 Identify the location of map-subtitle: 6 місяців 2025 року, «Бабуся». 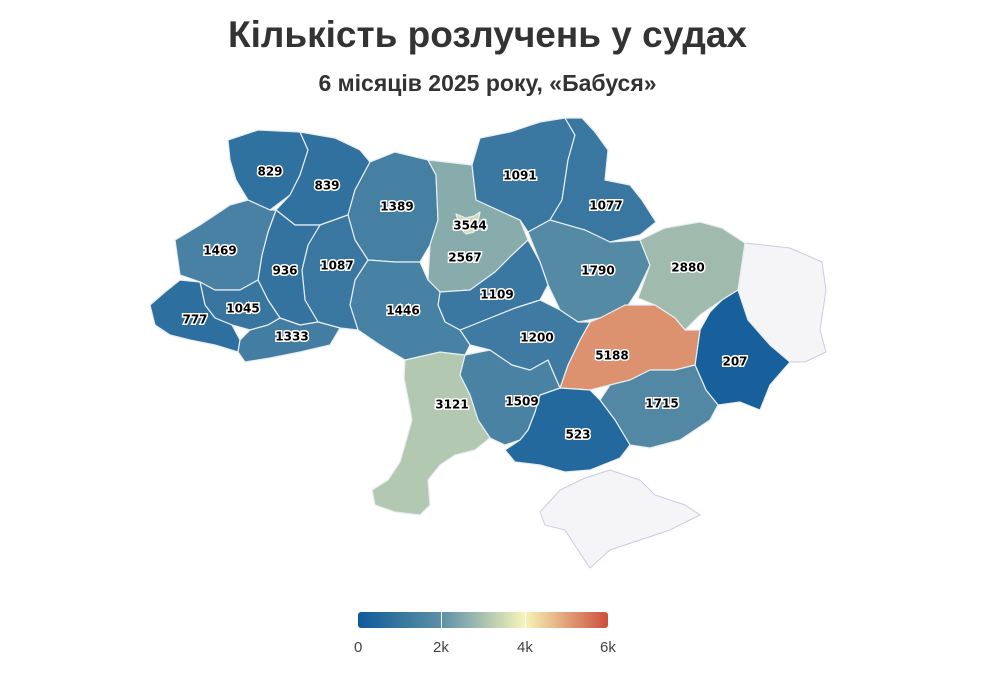
(487, 83).